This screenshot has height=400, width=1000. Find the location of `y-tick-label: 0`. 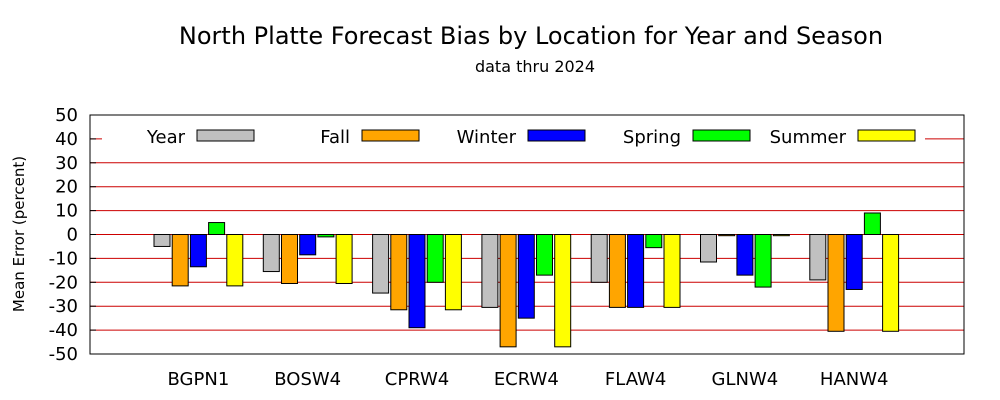

y-tick-label: 0 is located at coordinates (72, 235).